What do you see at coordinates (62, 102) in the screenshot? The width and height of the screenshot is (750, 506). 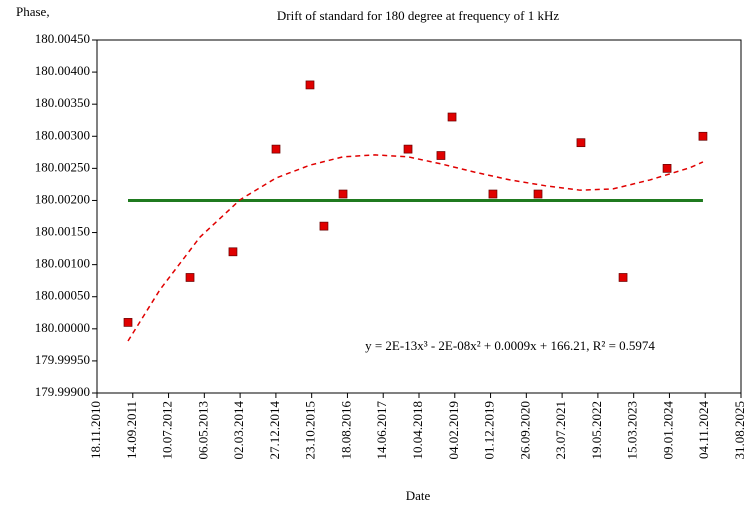 I see `y-tick-label: 180.00350` at bounding box center [62, 102].